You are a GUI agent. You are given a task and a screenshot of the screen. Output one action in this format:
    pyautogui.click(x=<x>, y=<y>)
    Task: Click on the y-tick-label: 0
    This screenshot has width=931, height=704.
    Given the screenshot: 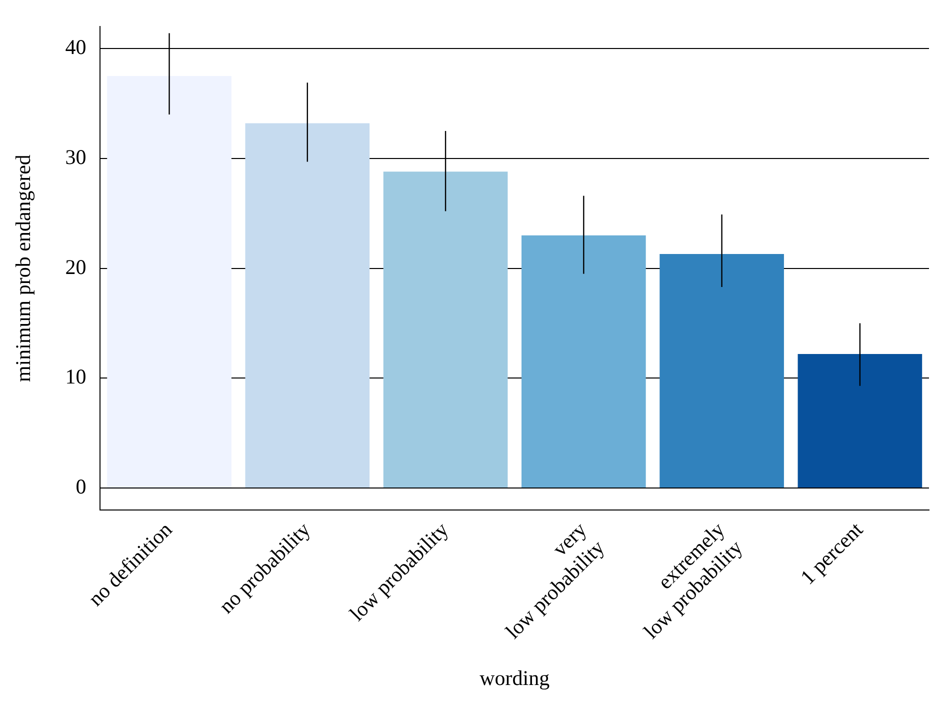 What is the action you would take?
    pyautogui.click(x=81, y=486)
    